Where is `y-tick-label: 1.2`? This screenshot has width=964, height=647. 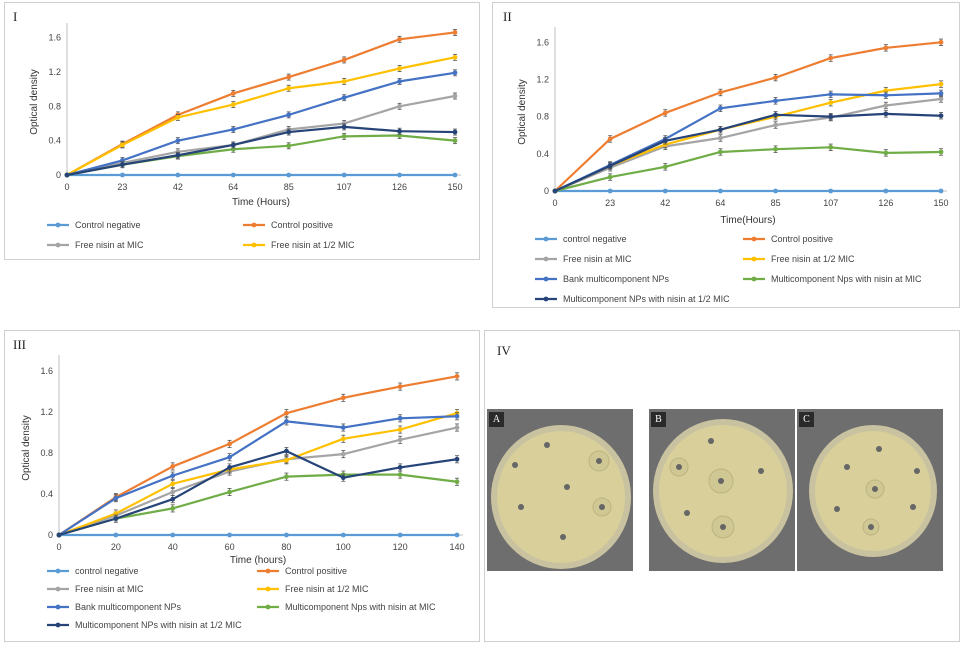
y-tick-label: 1.2 is located at coordinates (46, 412).